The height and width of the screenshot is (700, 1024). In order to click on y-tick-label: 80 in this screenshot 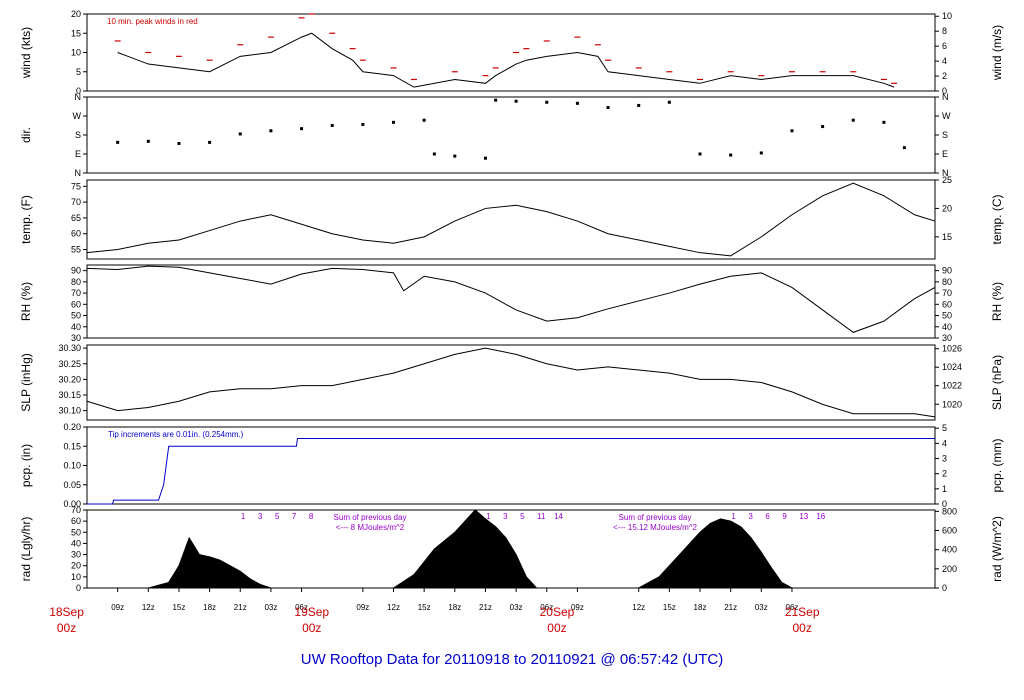, I will do `click(76, 282)`.